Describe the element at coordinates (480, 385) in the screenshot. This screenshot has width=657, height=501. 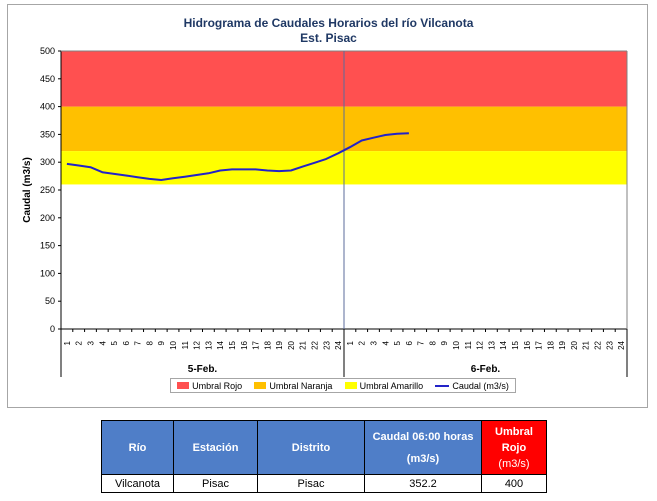
I see `legend-label: Caudal (m3/s)` at that location.